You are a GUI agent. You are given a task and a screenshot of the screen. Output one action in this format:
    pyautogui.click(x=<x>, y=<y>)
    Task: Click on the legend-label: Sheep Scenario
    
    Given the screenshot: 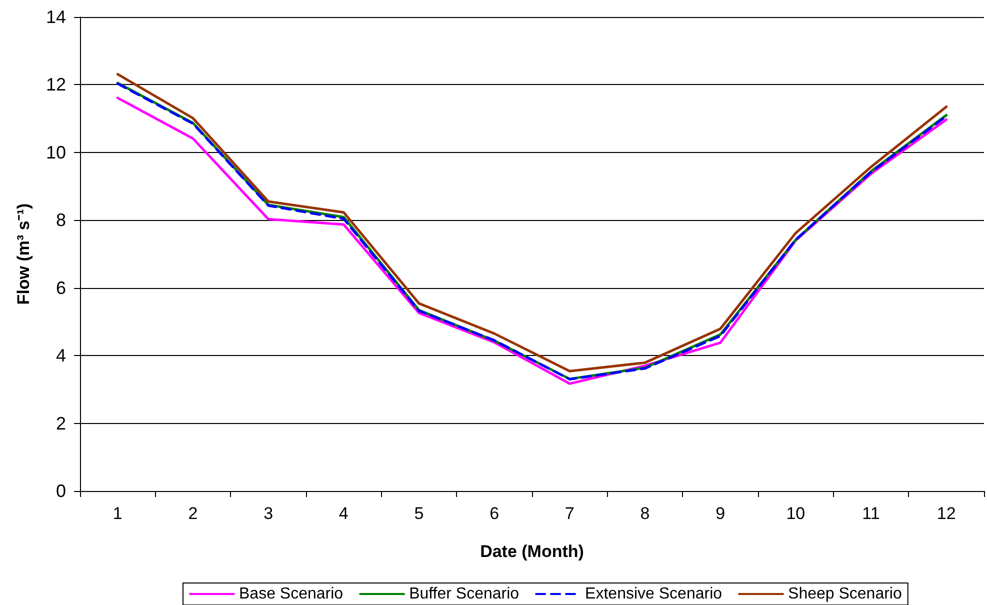 What is the action you would take?
    pyautogui.click(x=845, y=594)
    